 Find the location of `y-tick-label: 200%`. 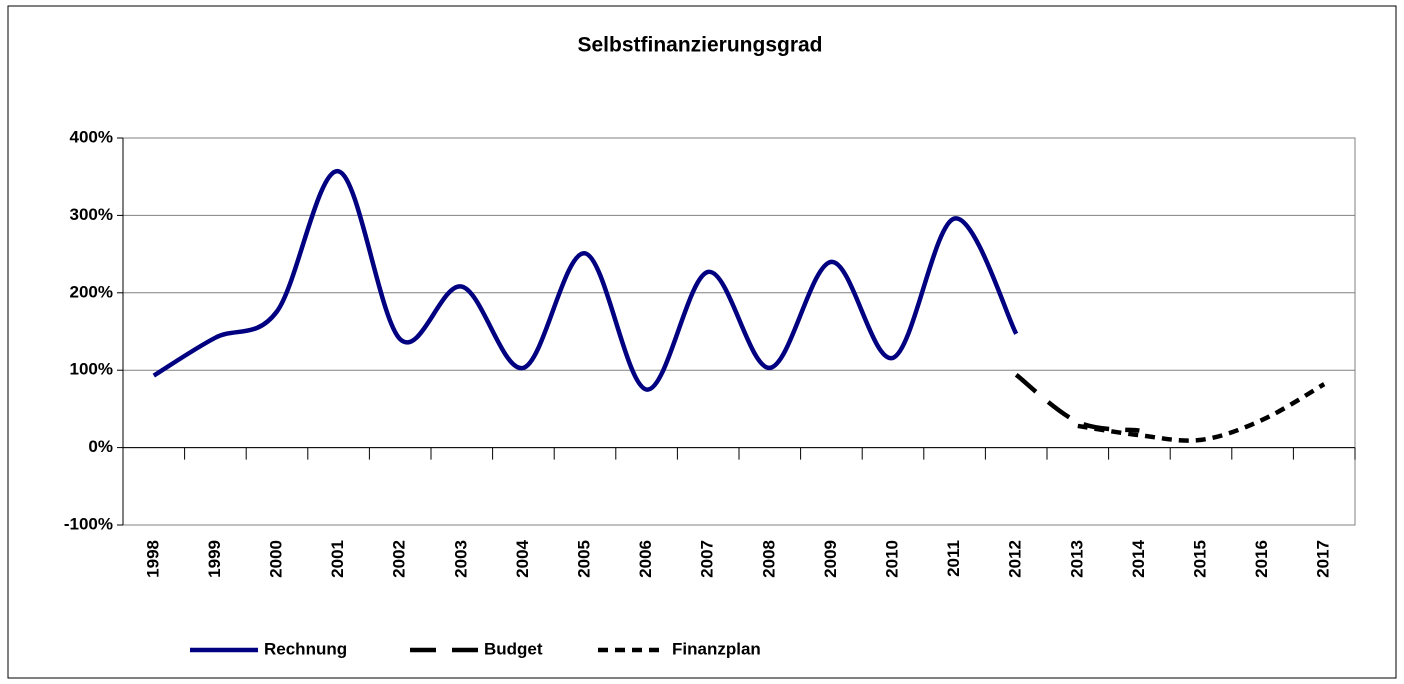

y-tick-label: 200% is located at coordinates (91, 291).